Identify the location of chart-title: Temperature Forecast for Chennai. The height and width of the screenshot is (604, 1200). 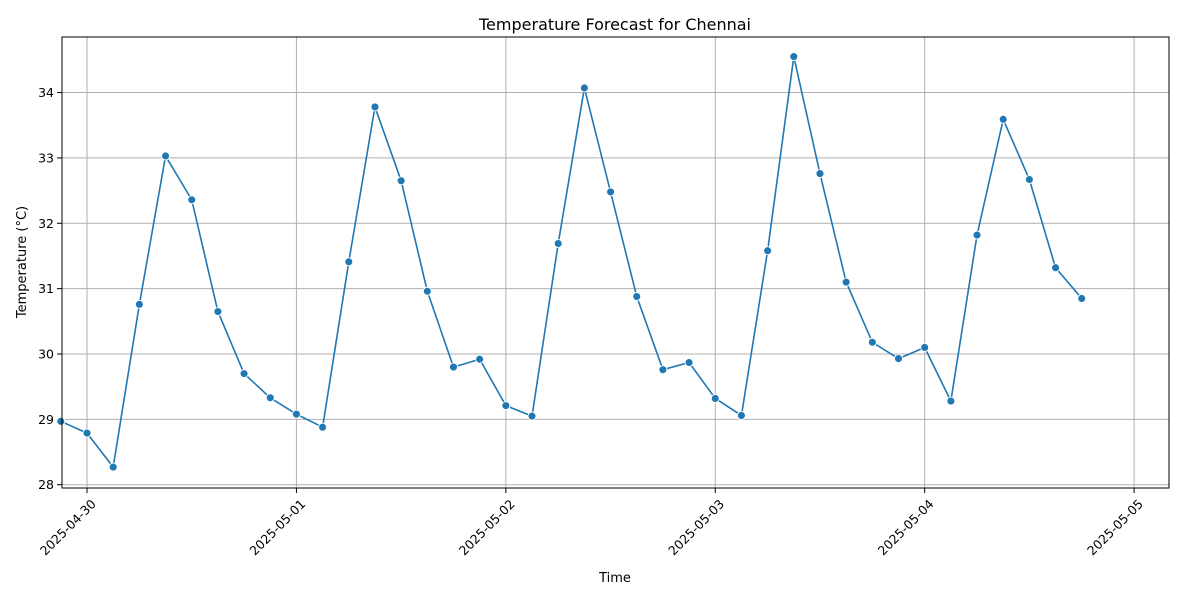
(614, 24).